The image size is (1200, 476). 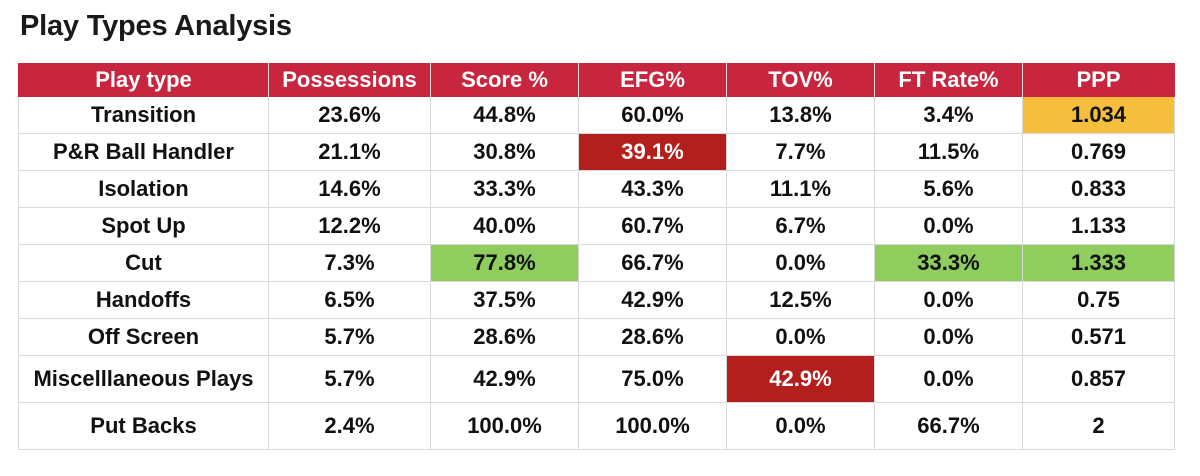 What do you see at coordinates (504, 80) in the screenshot?
I see `column-header-score-pct: Score %` at bounding box center [504, 80].